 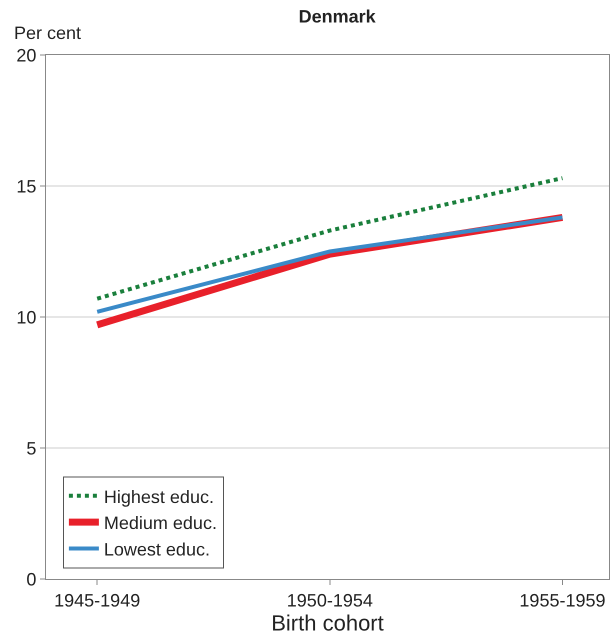 What do you see at coordinates (31, 448) in the screenshot?
I see `y-tick-label: 5` at bounding box center [31, 448].